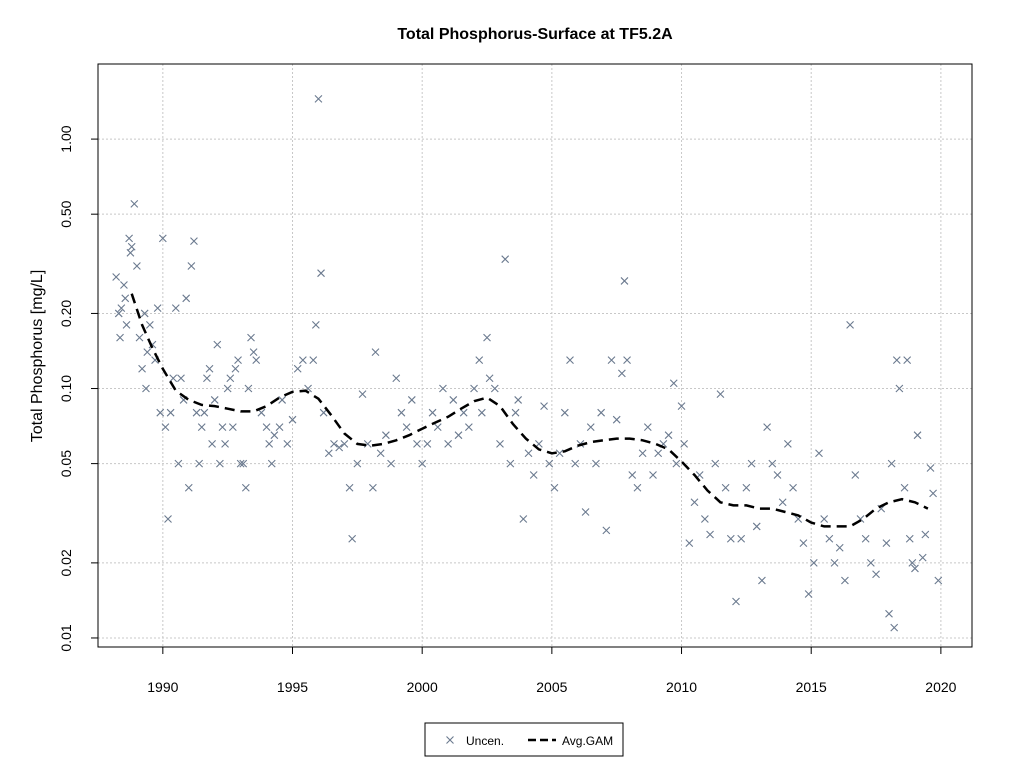 The width and height of the screenshot is (1024, 768). What do you see at coordinates (450, 740) in the screenshot?
I see `legend-marker-uncen` at bounding box center [450, 740].